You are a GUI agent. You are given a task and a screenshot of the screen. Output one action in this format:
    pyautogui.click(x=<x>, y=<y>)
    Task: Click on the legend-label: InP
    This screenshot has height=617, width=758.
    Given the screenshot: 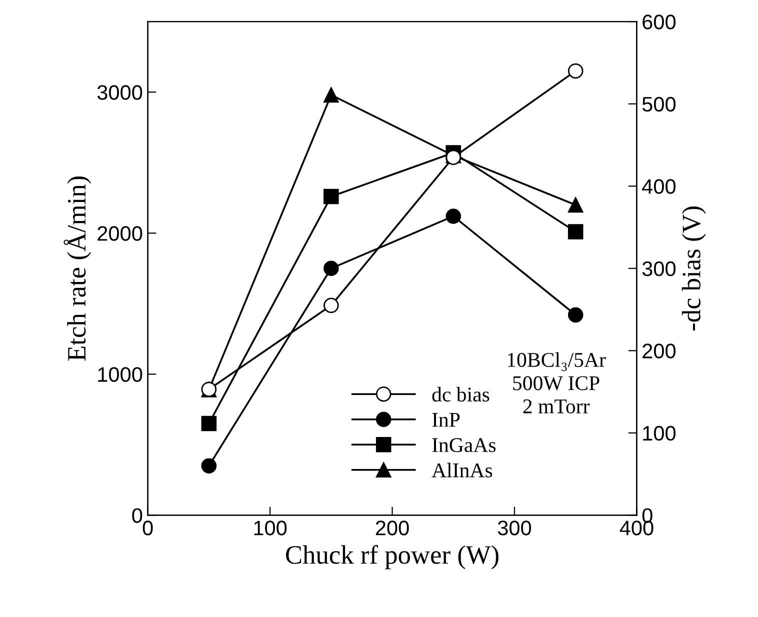 What is the action you would take?
    pyautogui.click(x=446, y=420)
    